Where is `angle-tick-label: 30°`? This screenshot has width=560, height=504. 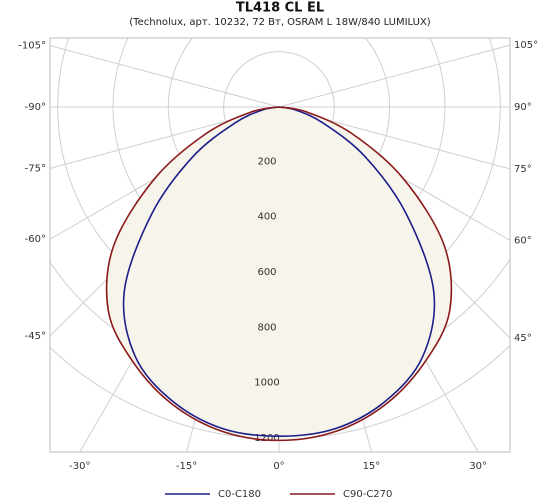
angle-tick-label: 30° is located at coordinates (478, 466).